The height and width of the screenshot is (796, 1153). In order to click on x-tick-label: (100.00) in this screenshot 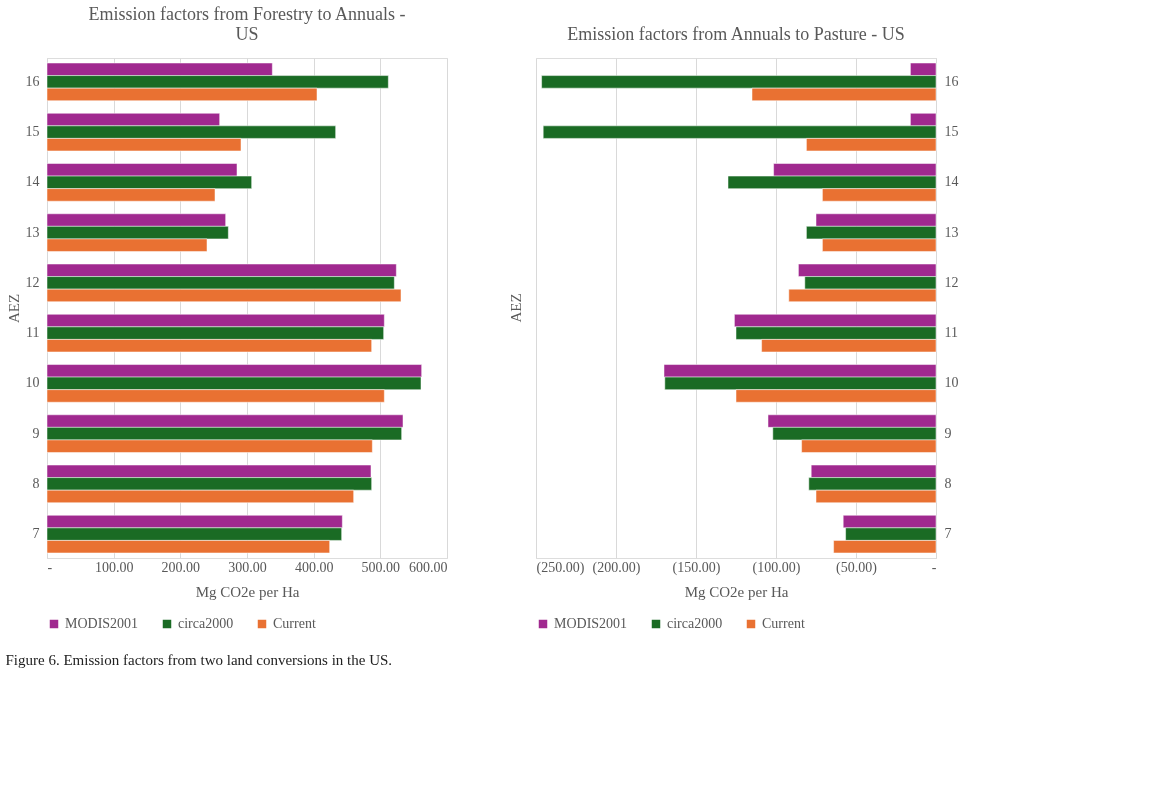, I will do `click(776, 567)`.